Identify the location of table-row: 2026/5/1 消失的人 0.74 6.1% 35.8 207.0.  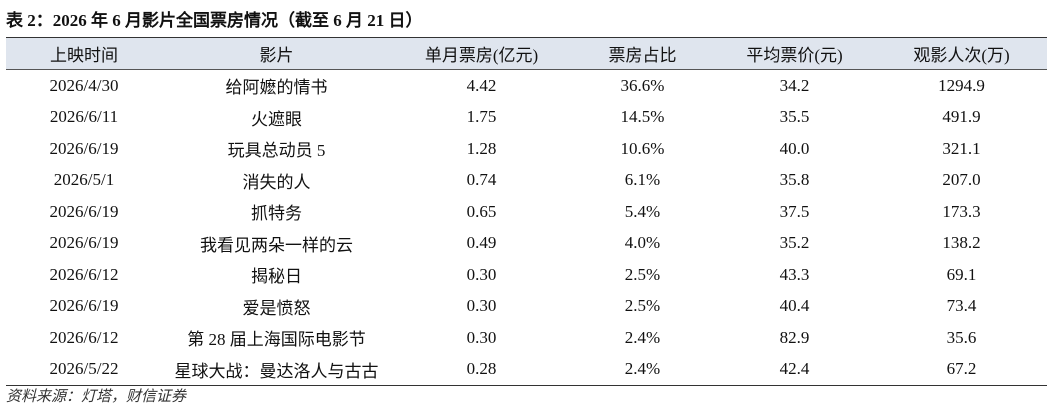
(526, 181).